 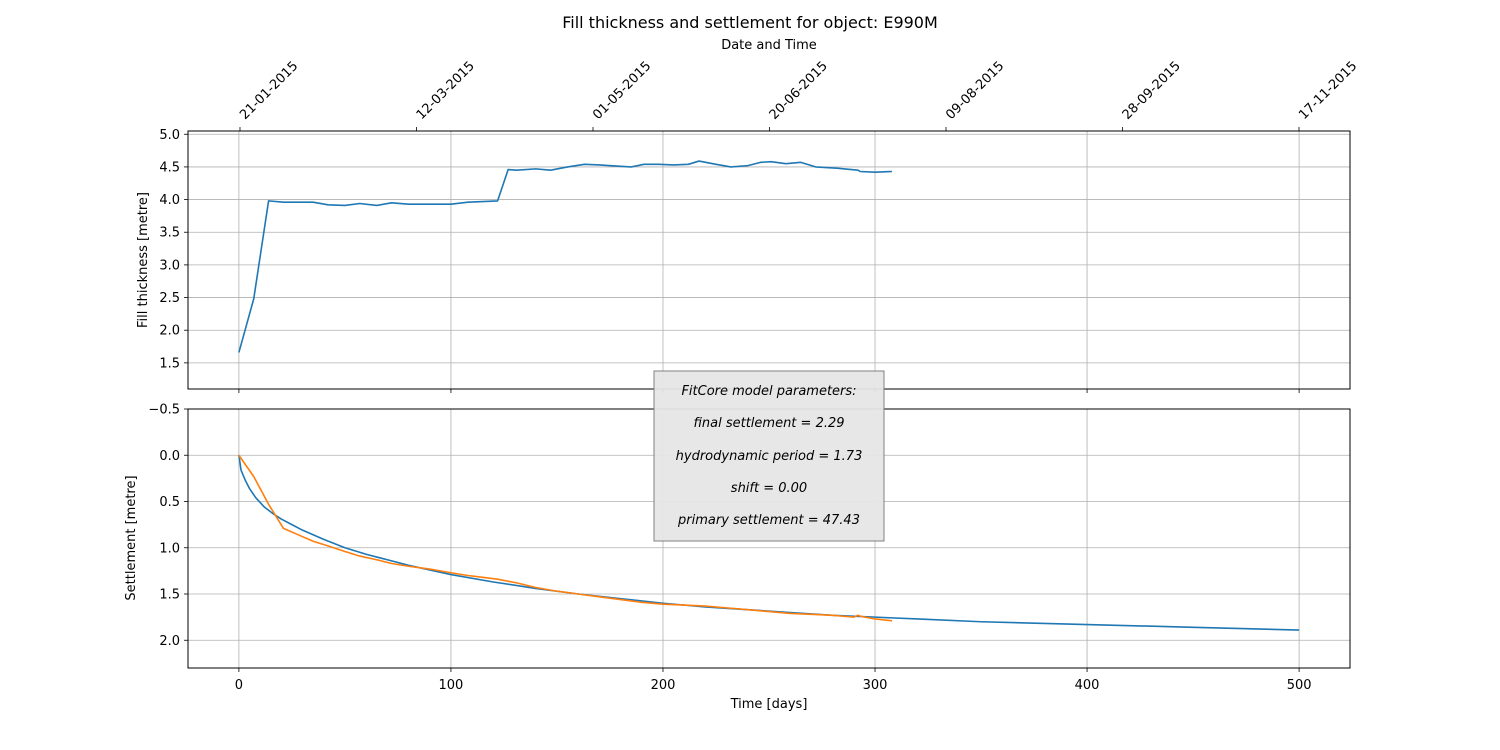 I want to click on panel0-ytick-label-3: 3.0, so click(x=169, y=265).